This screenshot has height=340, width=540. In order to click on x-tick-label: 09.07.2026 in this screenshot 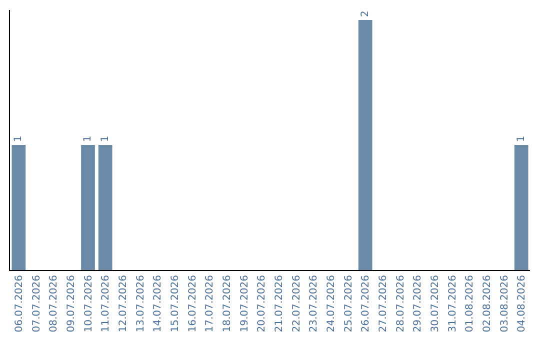, I will do `click(71, 303)`.